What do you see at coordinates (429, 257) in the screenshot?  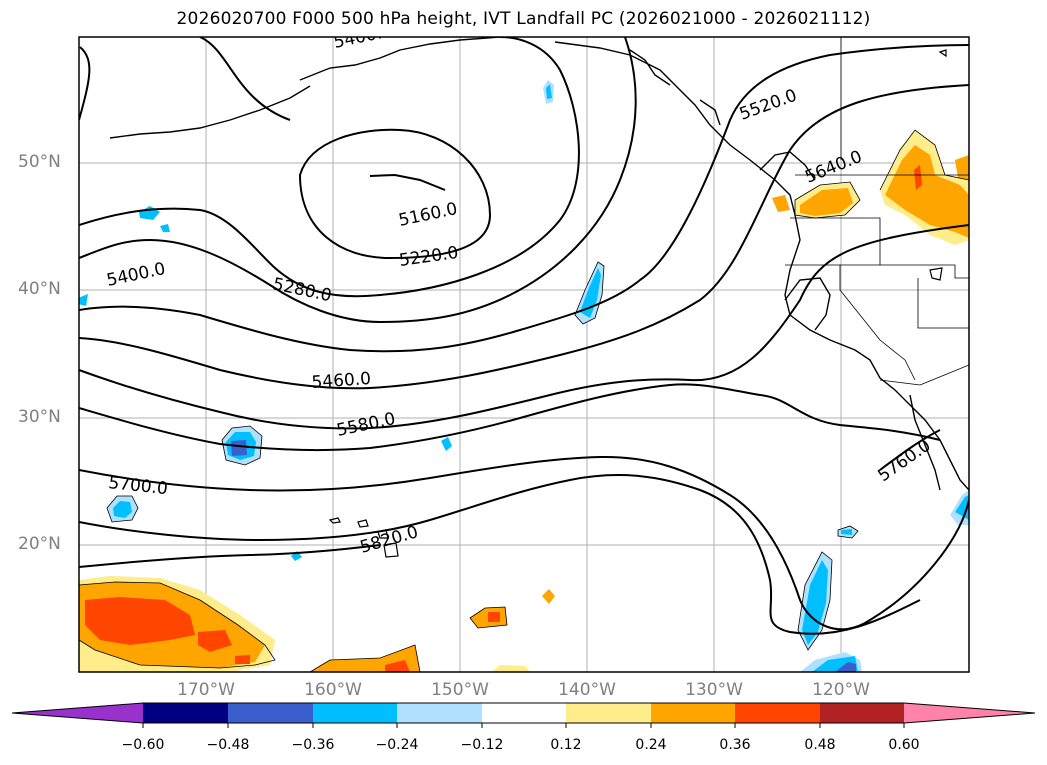 I see `contour-label: 5220.0` at bounding box center [429, 257].